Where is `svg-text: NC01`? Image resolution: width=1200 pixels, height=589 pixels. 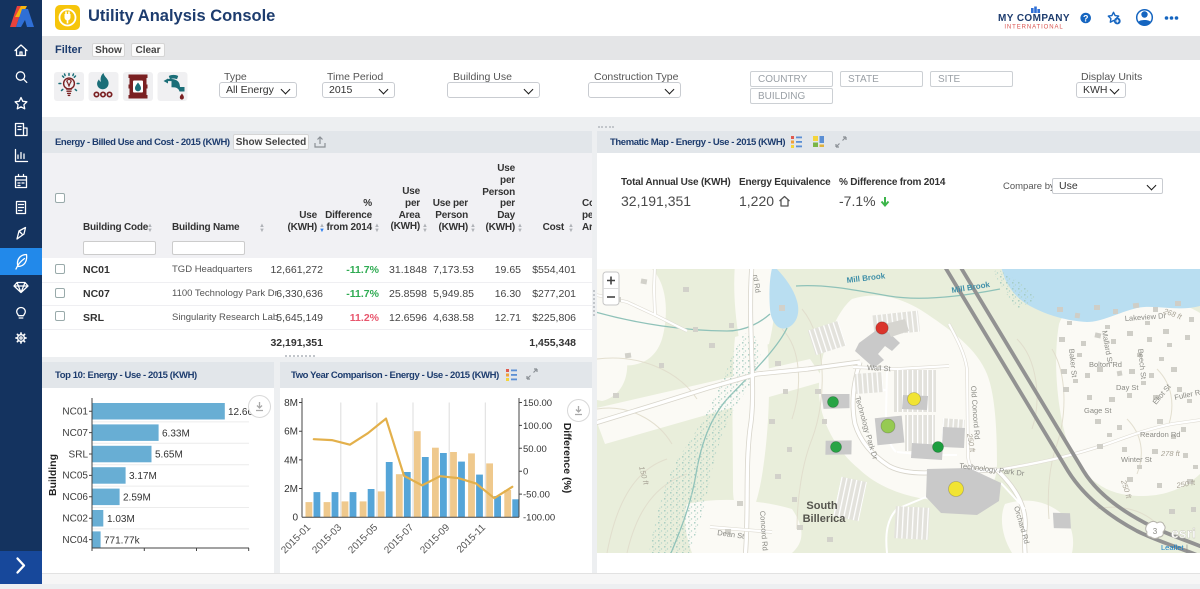 svg-text: NC01 is located at coordinates (75, 412).